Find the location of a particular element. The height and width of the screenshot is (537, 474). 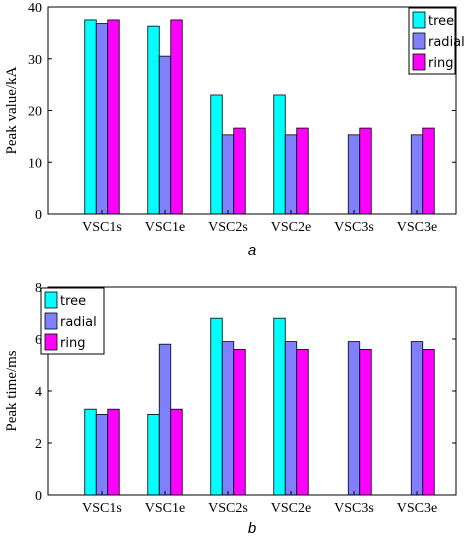

y-tick-label: 20 is located at coordinates (35, 112).